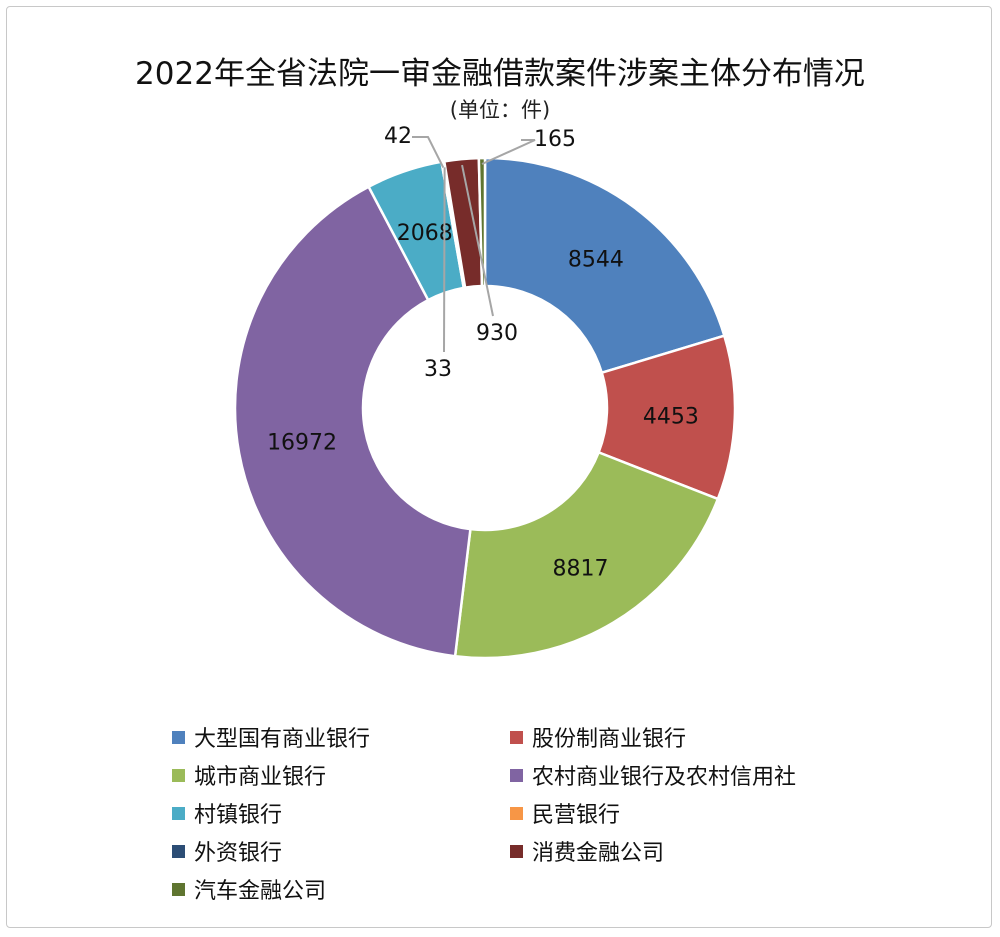  I want to click on legend-label-7: 消费金融公司, so click(598, 853).